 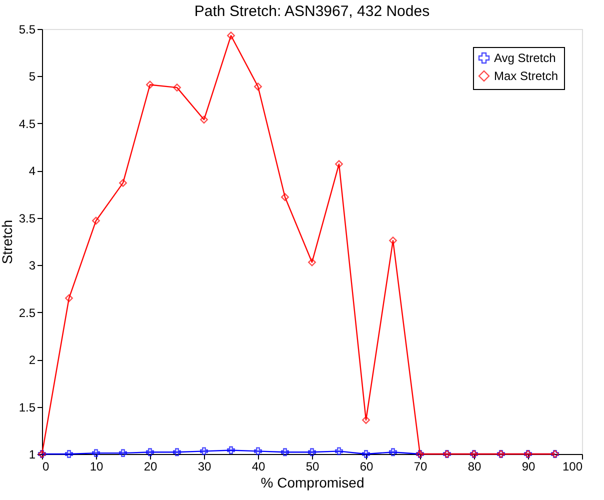 I want to click on y-tick-label: 2, so click(x=32, y=360).